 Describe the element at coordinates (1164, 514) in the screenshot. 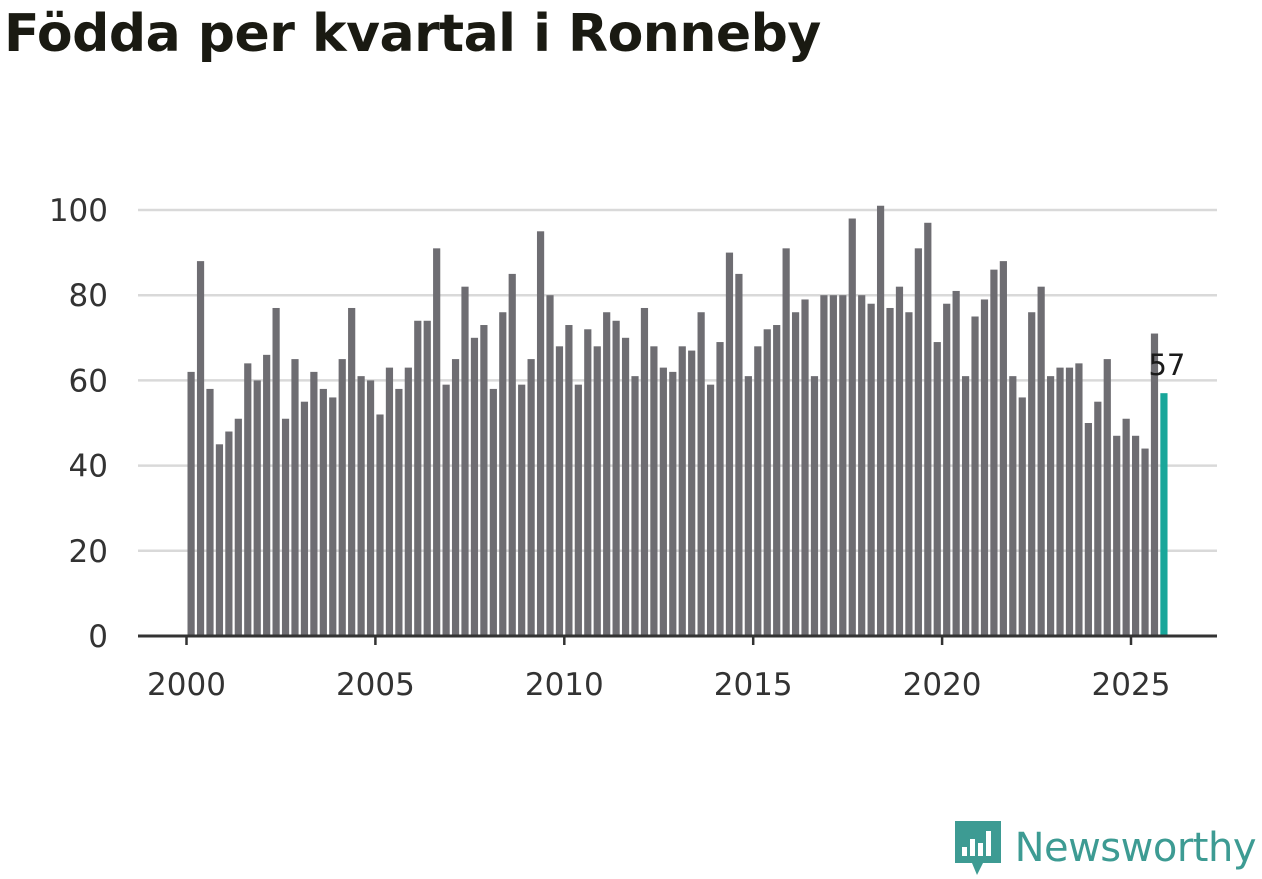

I see `bar-highlighted` at that location.